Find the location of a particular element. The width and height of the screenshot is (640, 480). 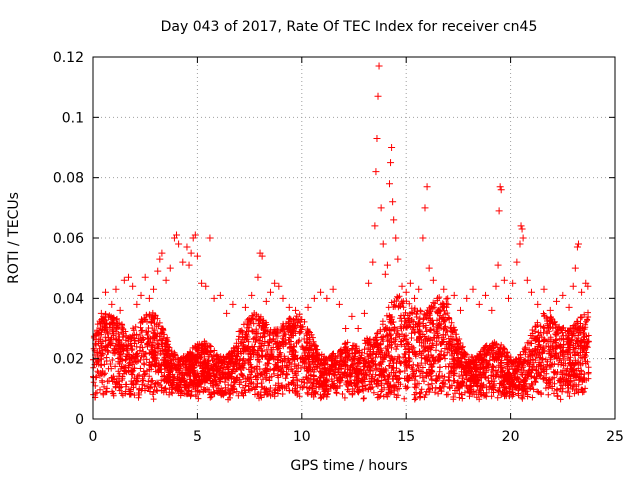

x-axis-label: GPS time / hours is located at coordinates (348, 466).